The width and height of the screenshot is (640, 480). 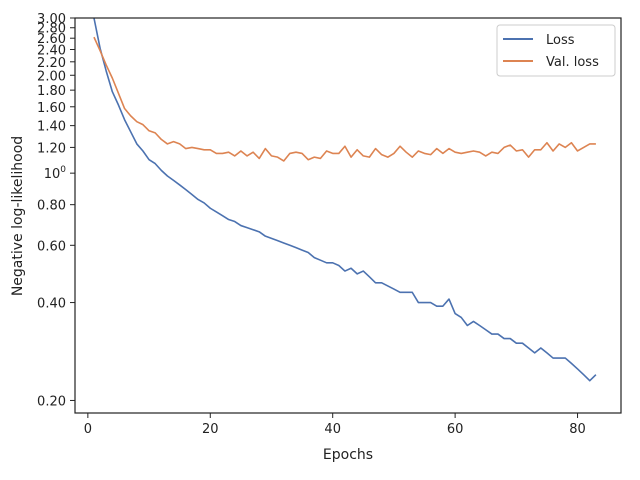 What do you see at coordinates (51, 63) in the screenshot?
I see `y-tick-label: 2.20` at bounding box center [51, 63].